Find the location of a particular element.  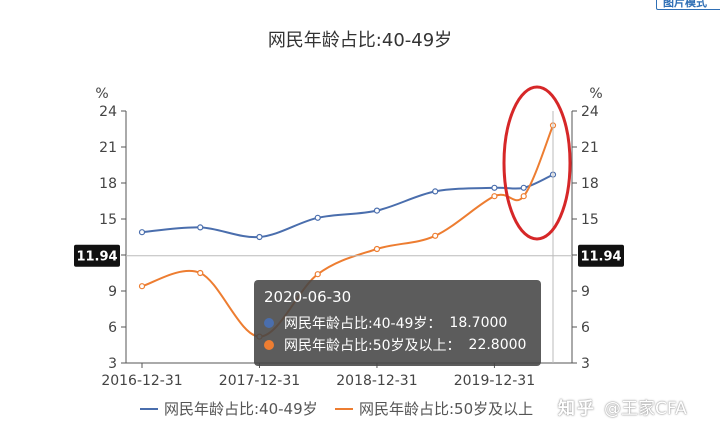

y-tick-label-right: 9 is located at coordinates (585, 292).